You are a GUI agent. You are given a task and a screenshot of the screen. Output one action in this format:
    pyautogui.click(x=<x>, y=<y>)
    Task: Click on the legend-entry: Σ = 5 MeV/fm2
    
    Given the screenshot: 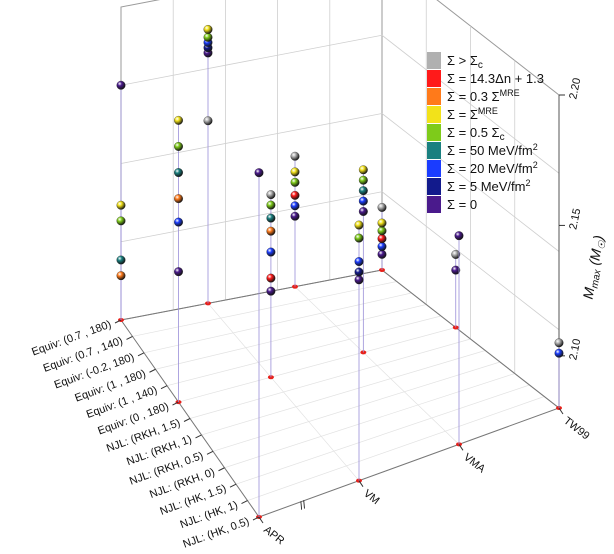 What is the action you would take?
    pyautogui.click(x=489, y=186)
    